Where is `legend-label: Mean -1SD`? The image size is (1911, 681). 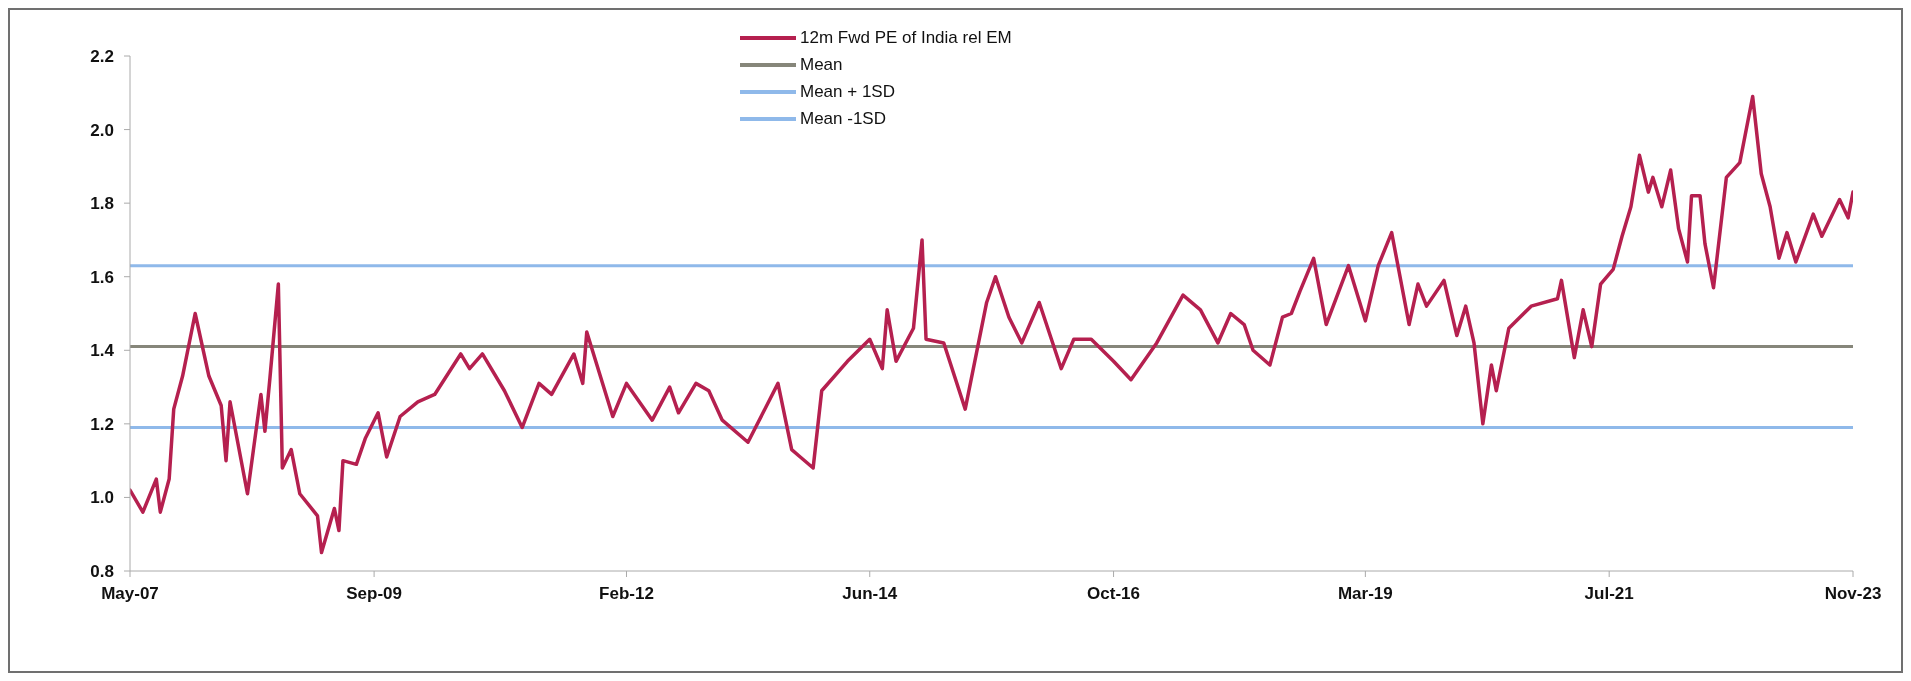
legend-label: Mean -1SD is located at coordinates (843, 119).